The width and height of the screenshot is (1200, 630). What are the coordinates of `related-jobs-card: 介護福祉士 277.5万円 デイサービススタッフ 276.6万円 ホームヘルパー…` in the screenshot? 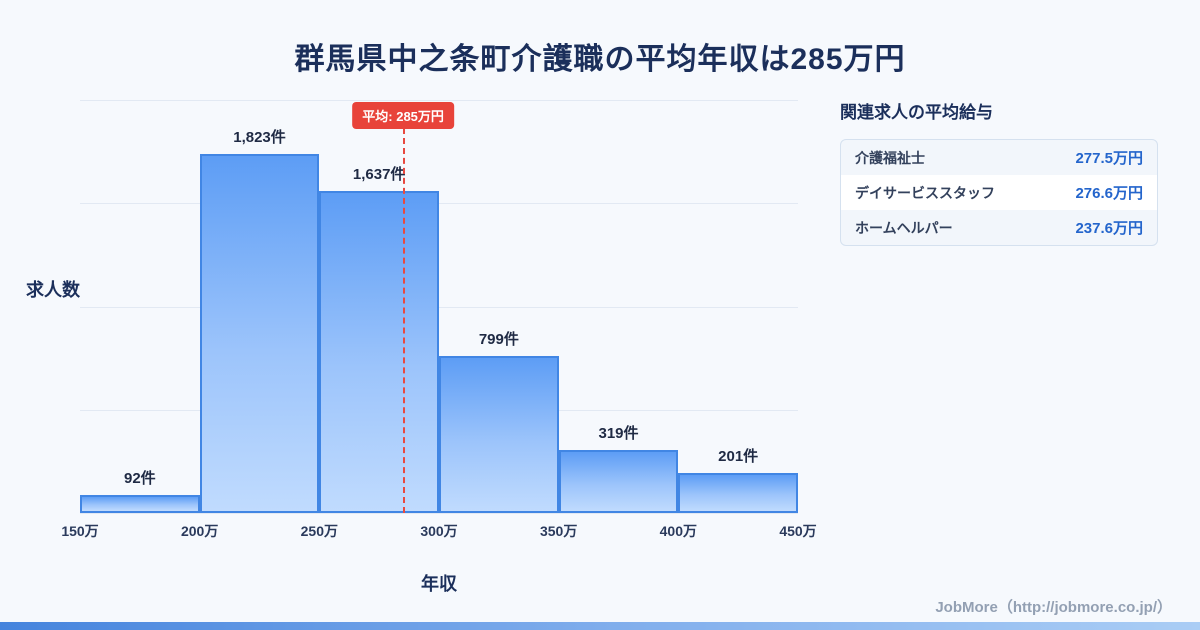 It's located at (999, 192).